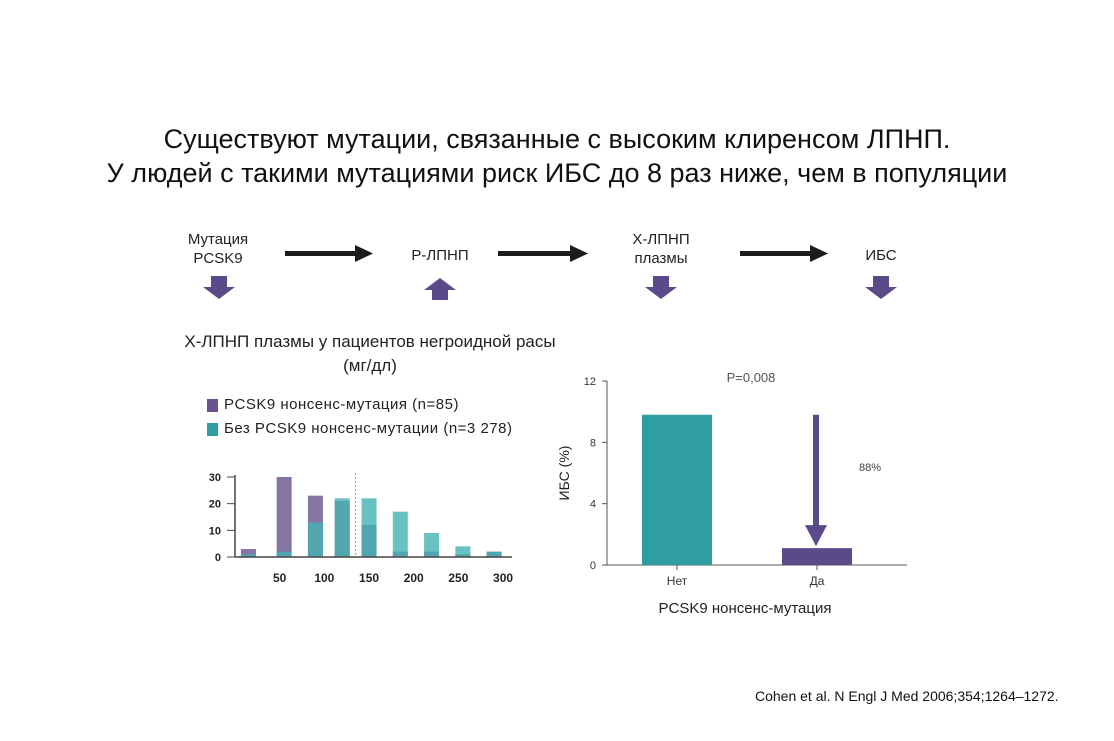  Describe the element at coordinates (870, 468) in the screenshot. I see `reduction-label: 88%` at that location.